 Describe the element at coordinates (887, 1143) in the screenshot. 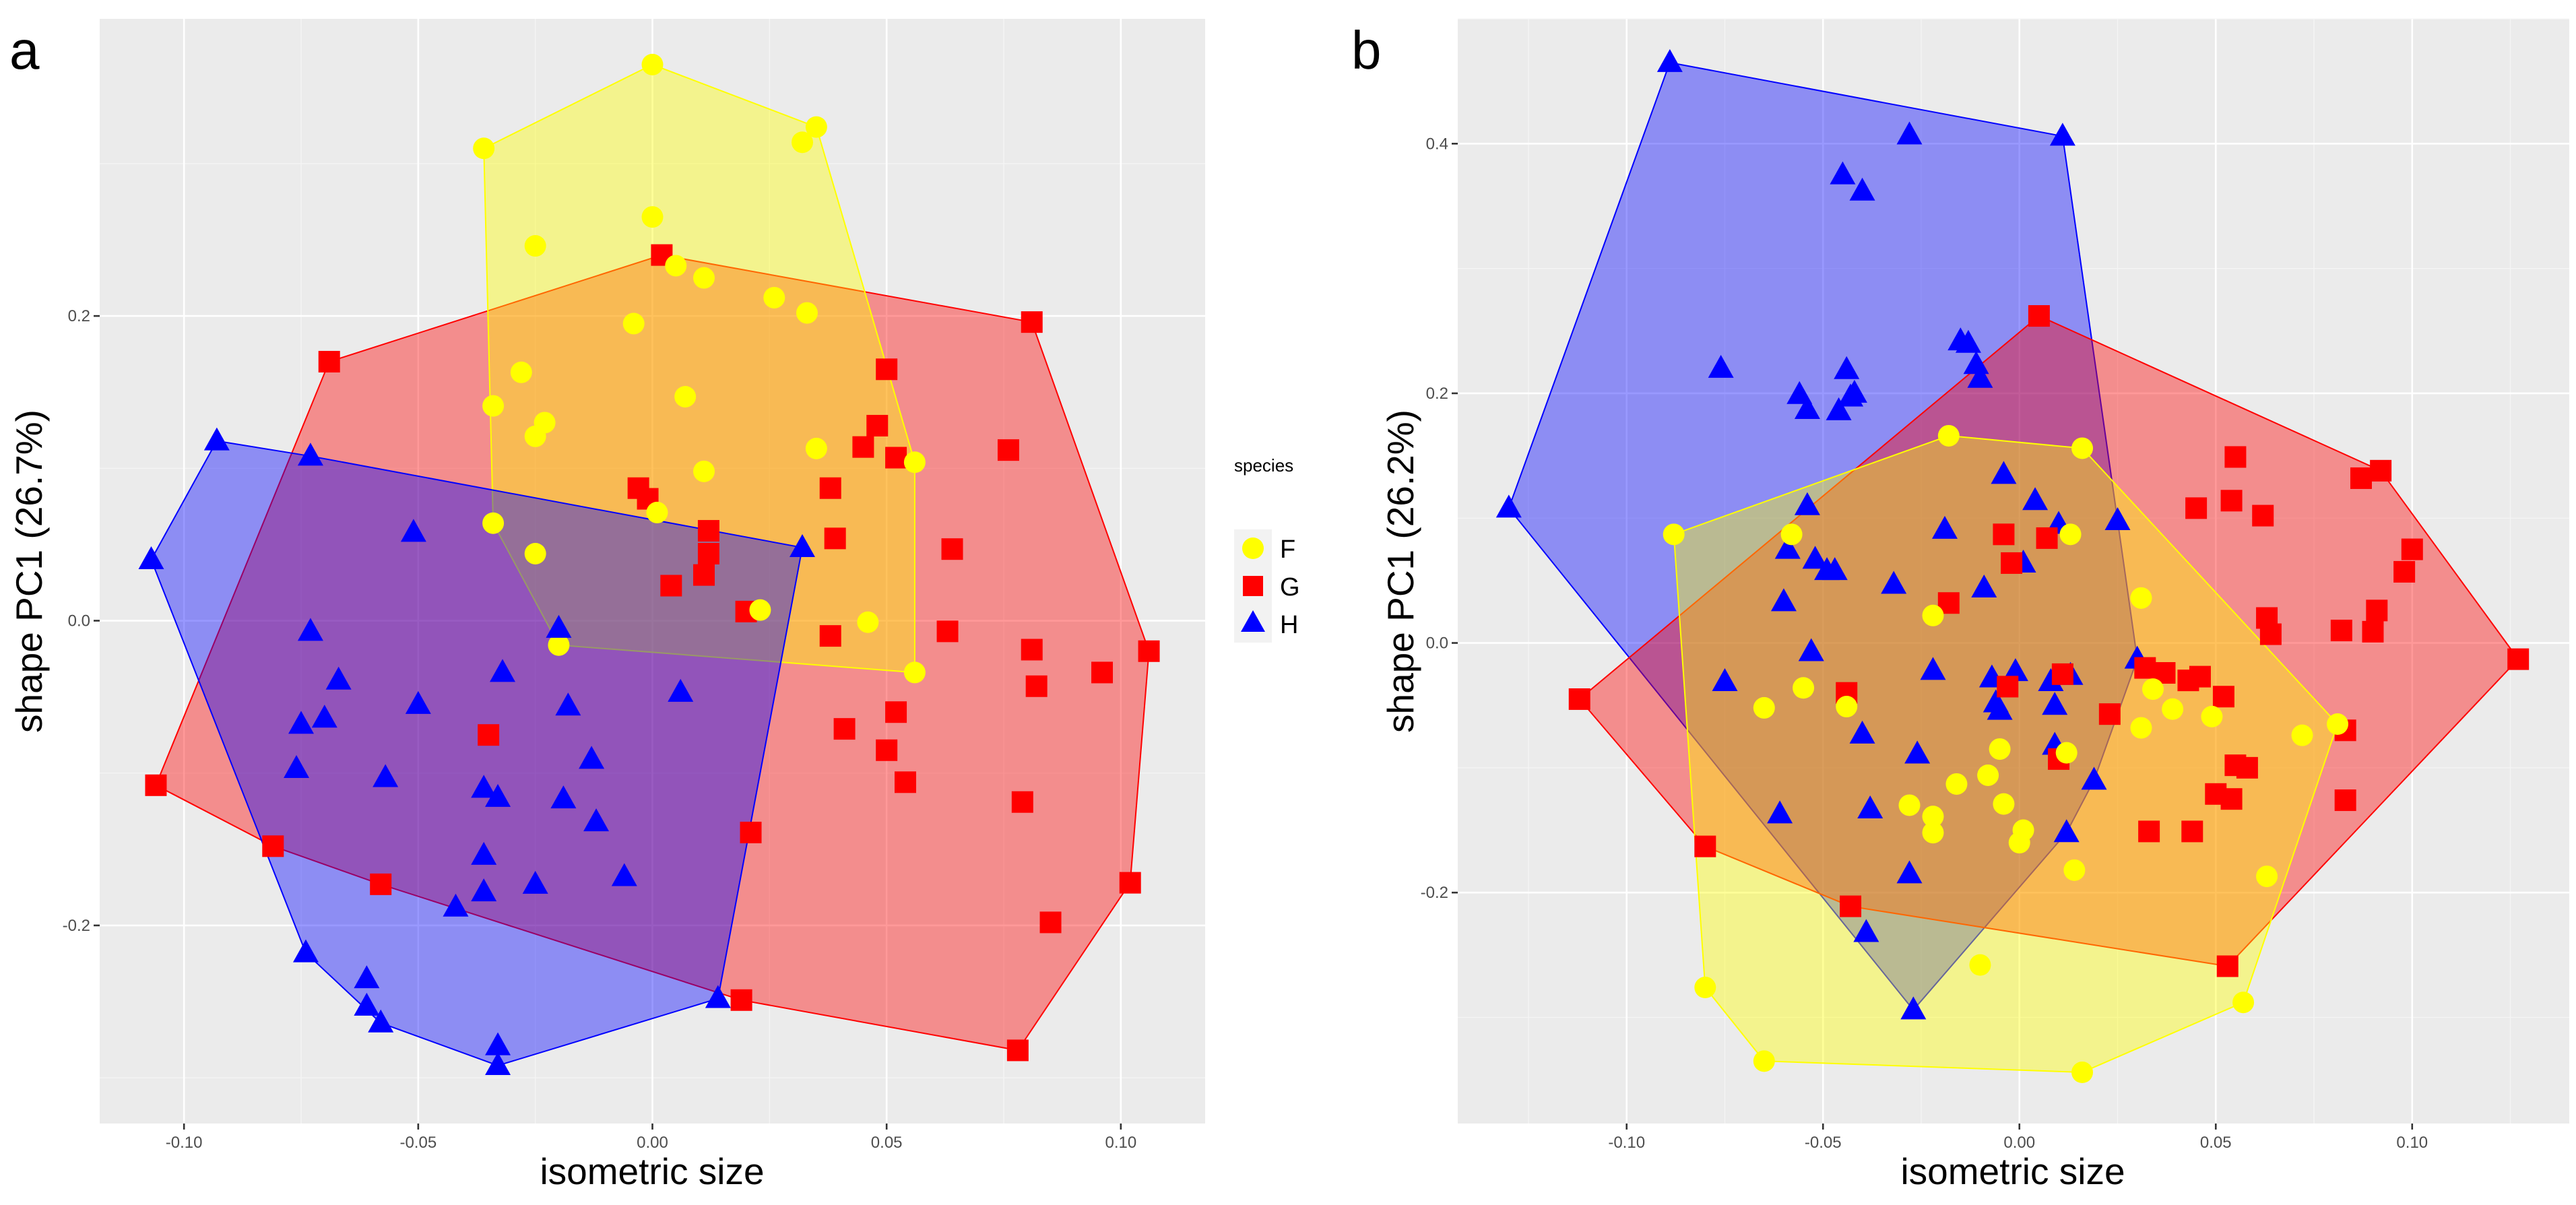

I see `x-tick-label: 0.05` at that location.